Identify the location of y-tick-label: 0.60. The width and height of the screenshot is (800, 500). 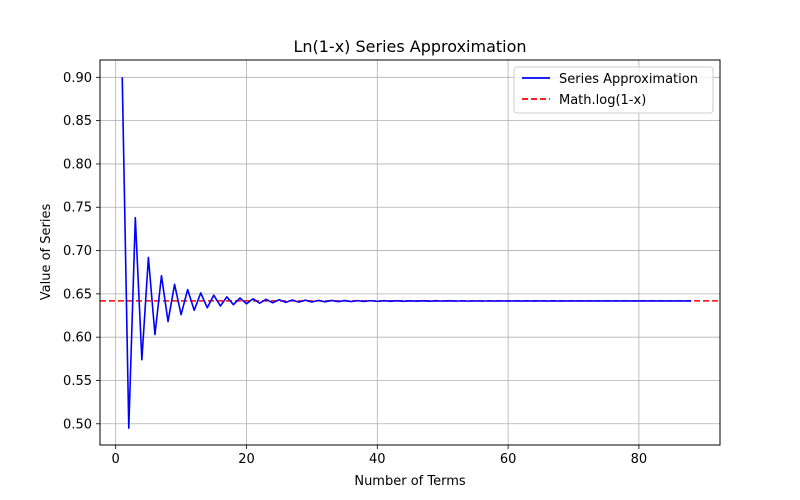
(77, 338).